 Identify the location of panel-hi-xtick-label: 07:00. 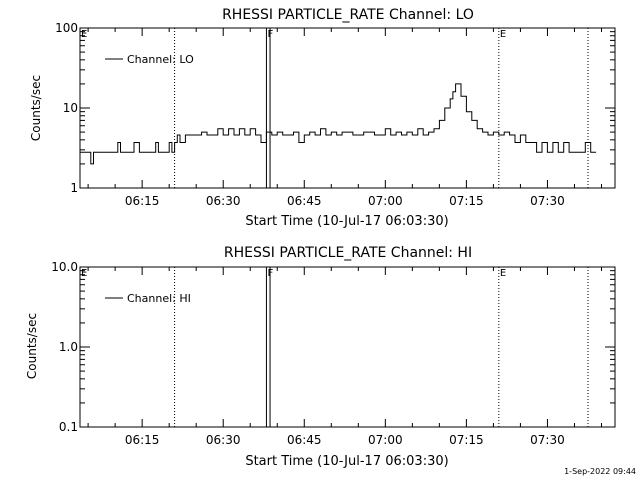
(385, 440).